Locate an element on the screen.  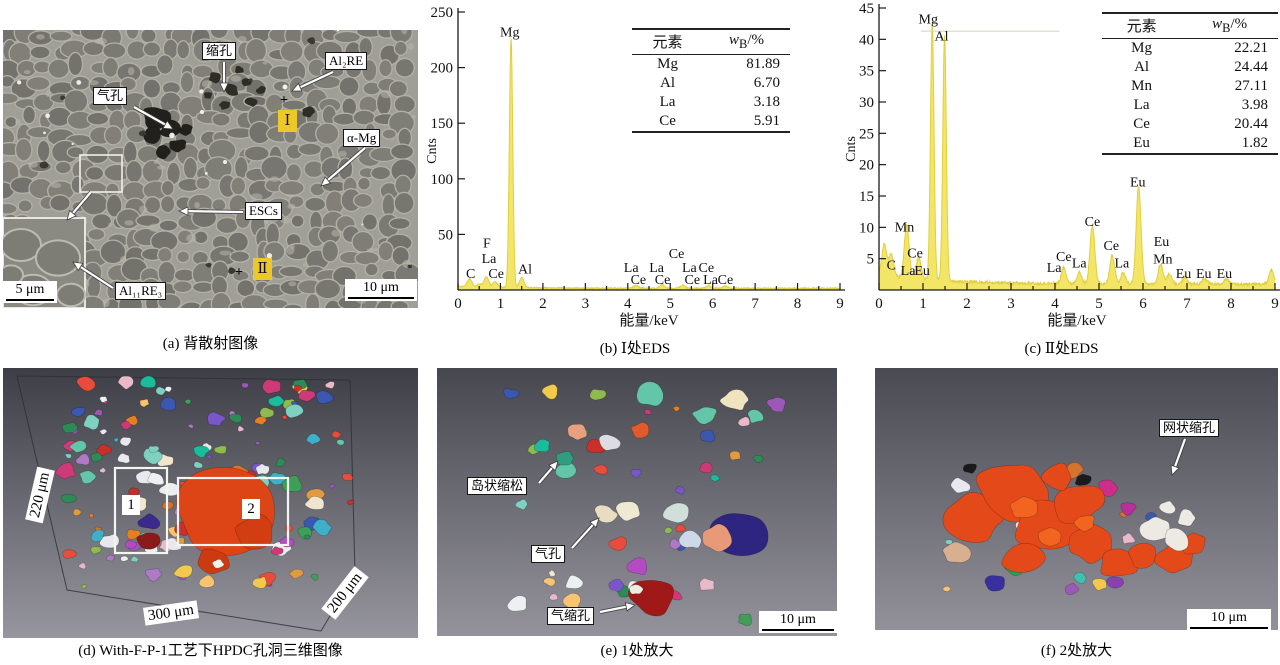
region2-render is located at coordinates (1076, 499).